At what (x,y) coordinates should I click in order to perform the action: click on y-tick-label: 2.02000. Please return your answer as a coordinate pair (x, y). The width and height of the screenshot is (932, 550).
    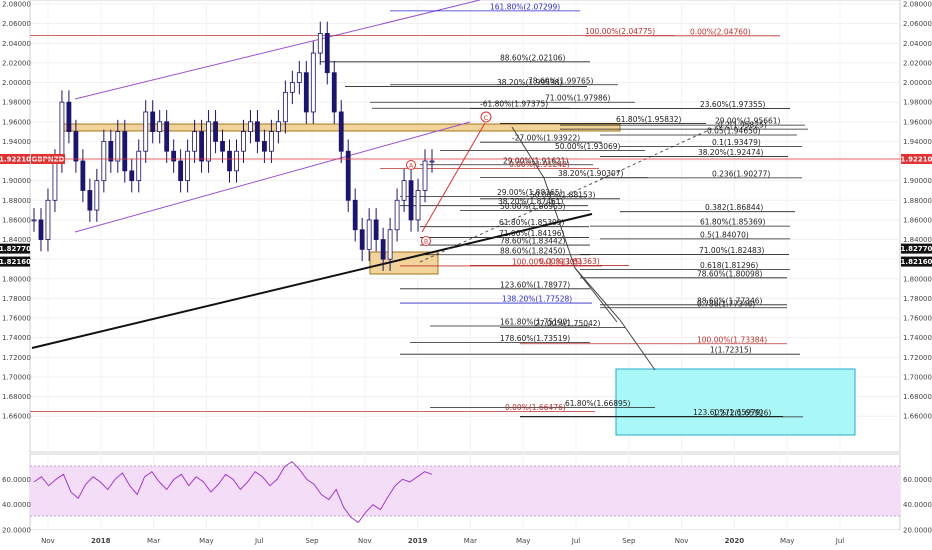
    Looking at the image, I should click on (917, 63).